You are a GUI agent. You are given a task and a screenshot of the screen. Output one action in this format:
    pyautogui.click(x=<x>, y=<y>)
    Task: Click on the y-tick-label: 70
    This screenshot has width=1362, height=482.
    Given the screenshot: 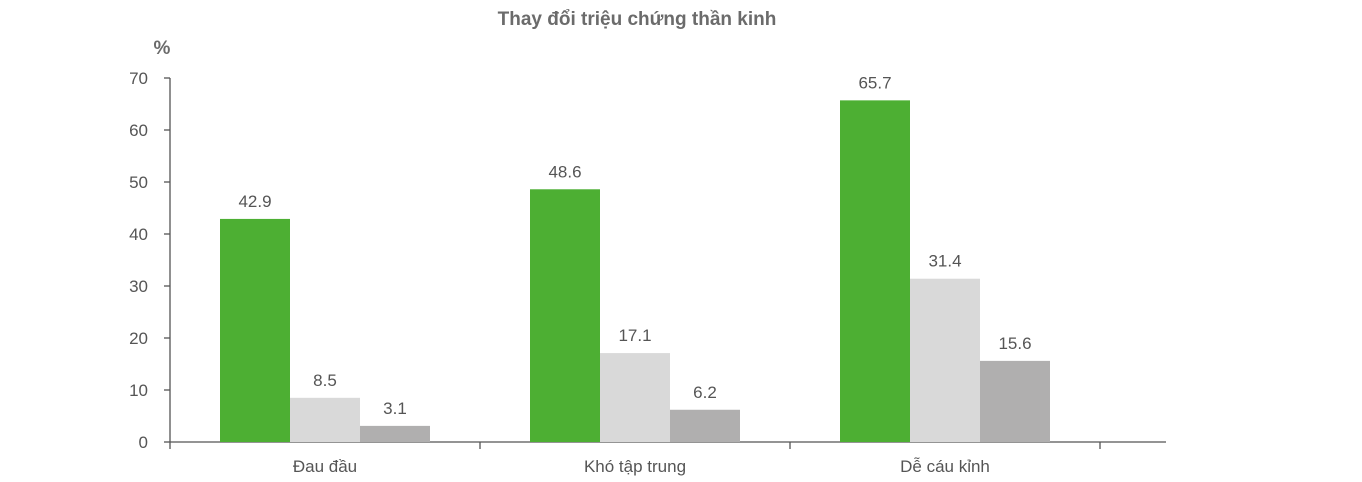 What is the action you would take?
    pyautogui.click(x=138, y=78)
    